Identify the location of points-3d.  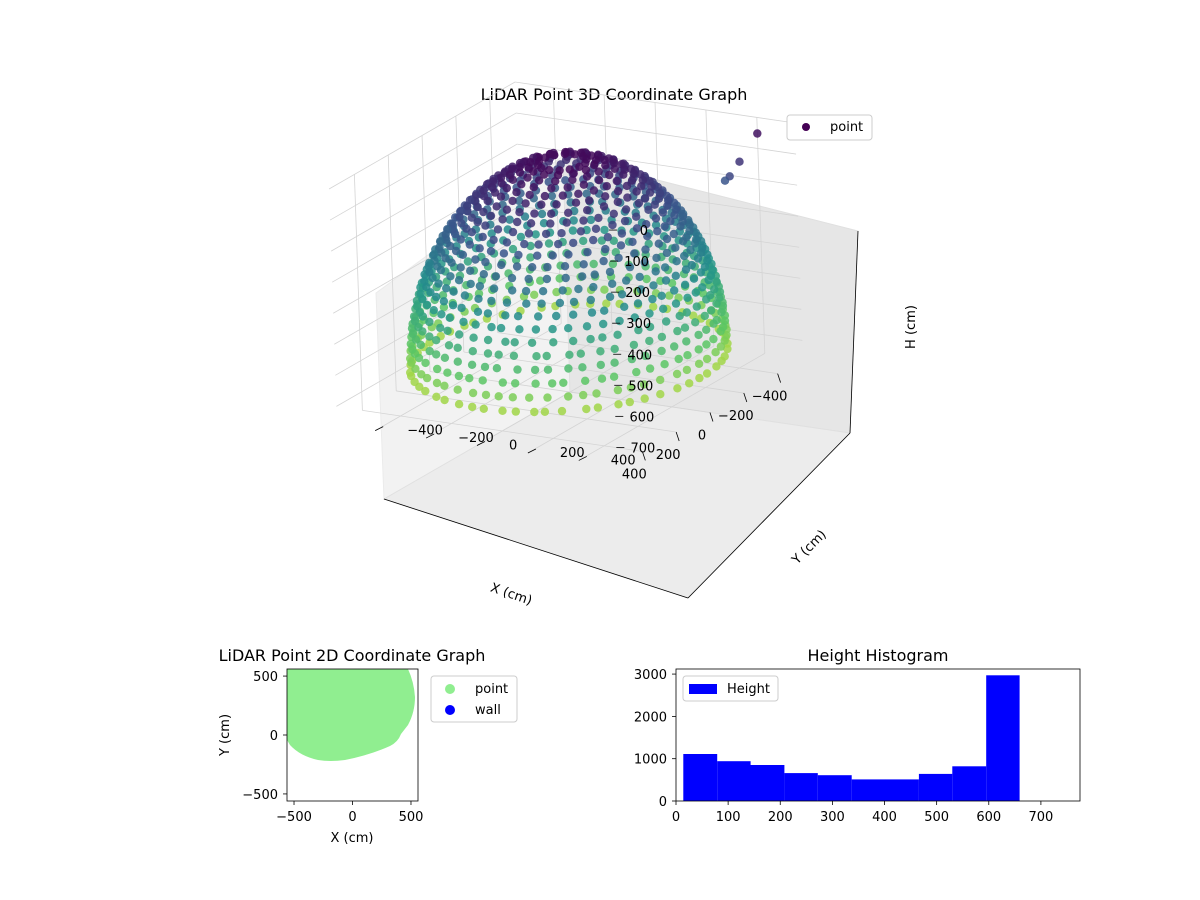
(584, 273).